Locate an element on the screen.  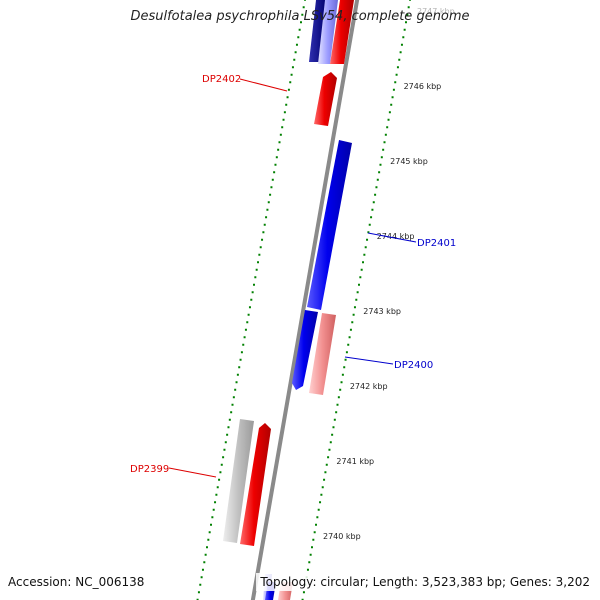
footer-background-right is located at coordinates (426, 582).